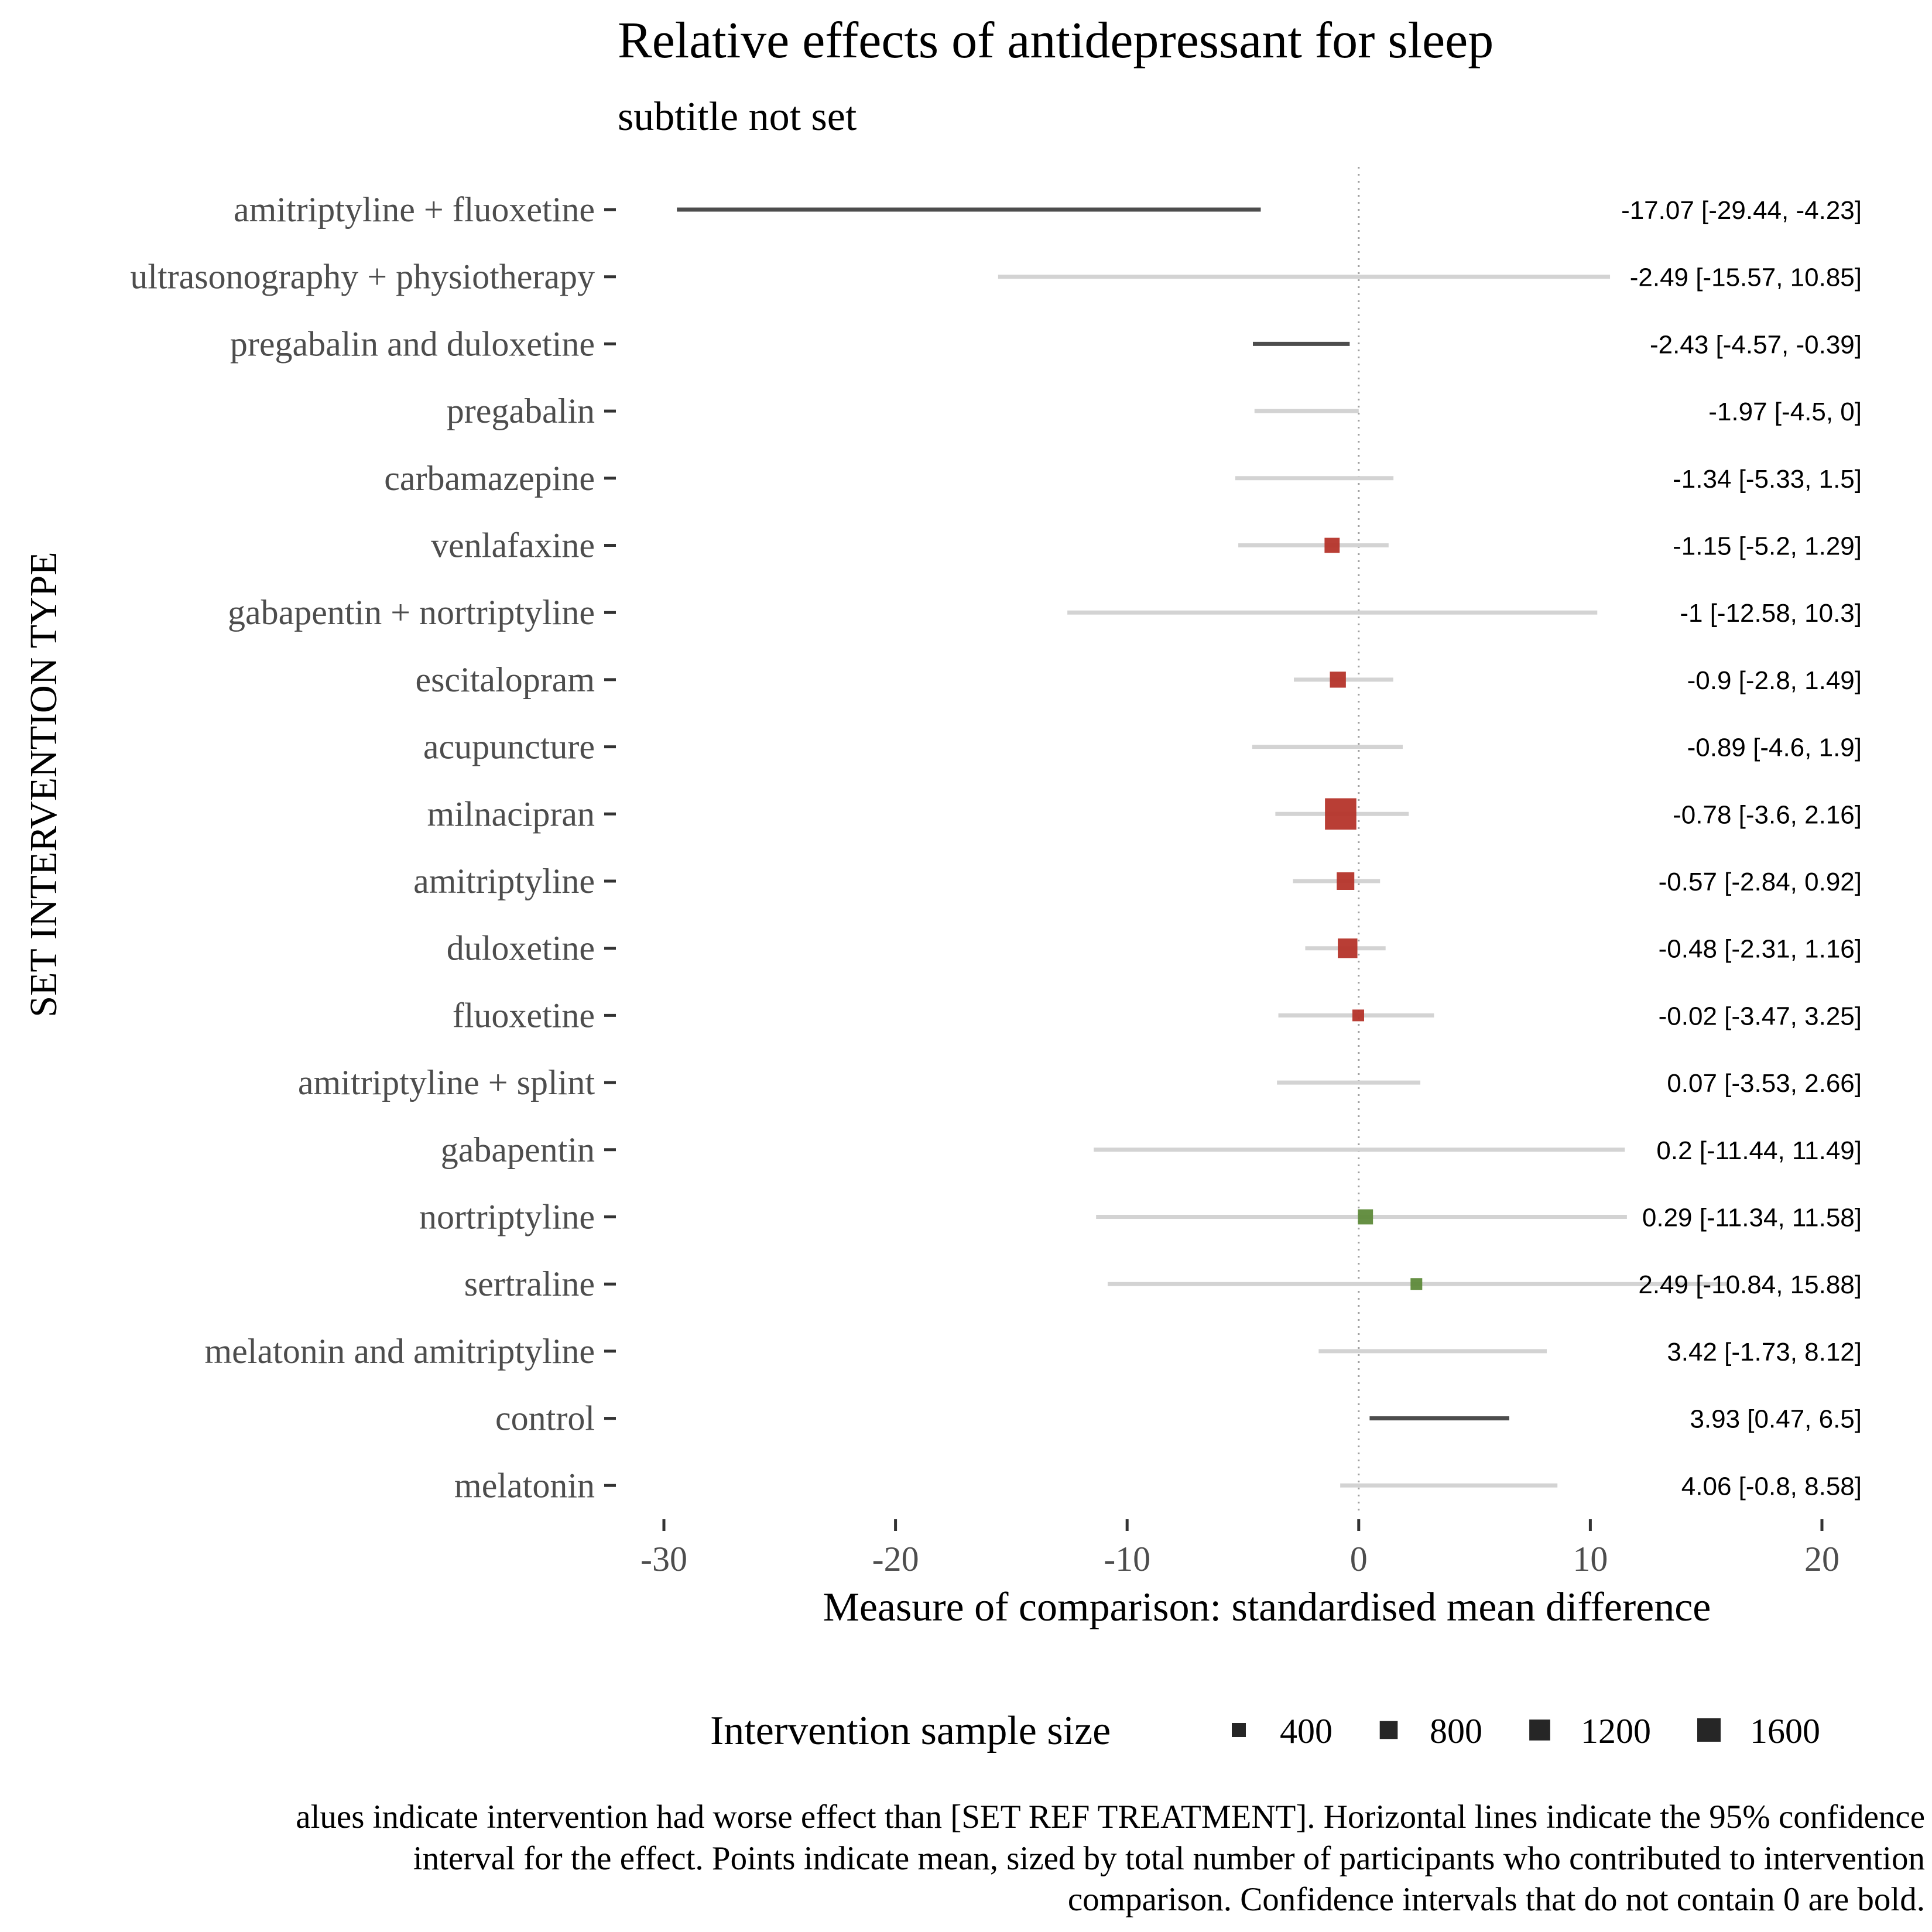 The image size is (1932, 1932). I want to click on x-tick-label: -30, so click(663, 1559).